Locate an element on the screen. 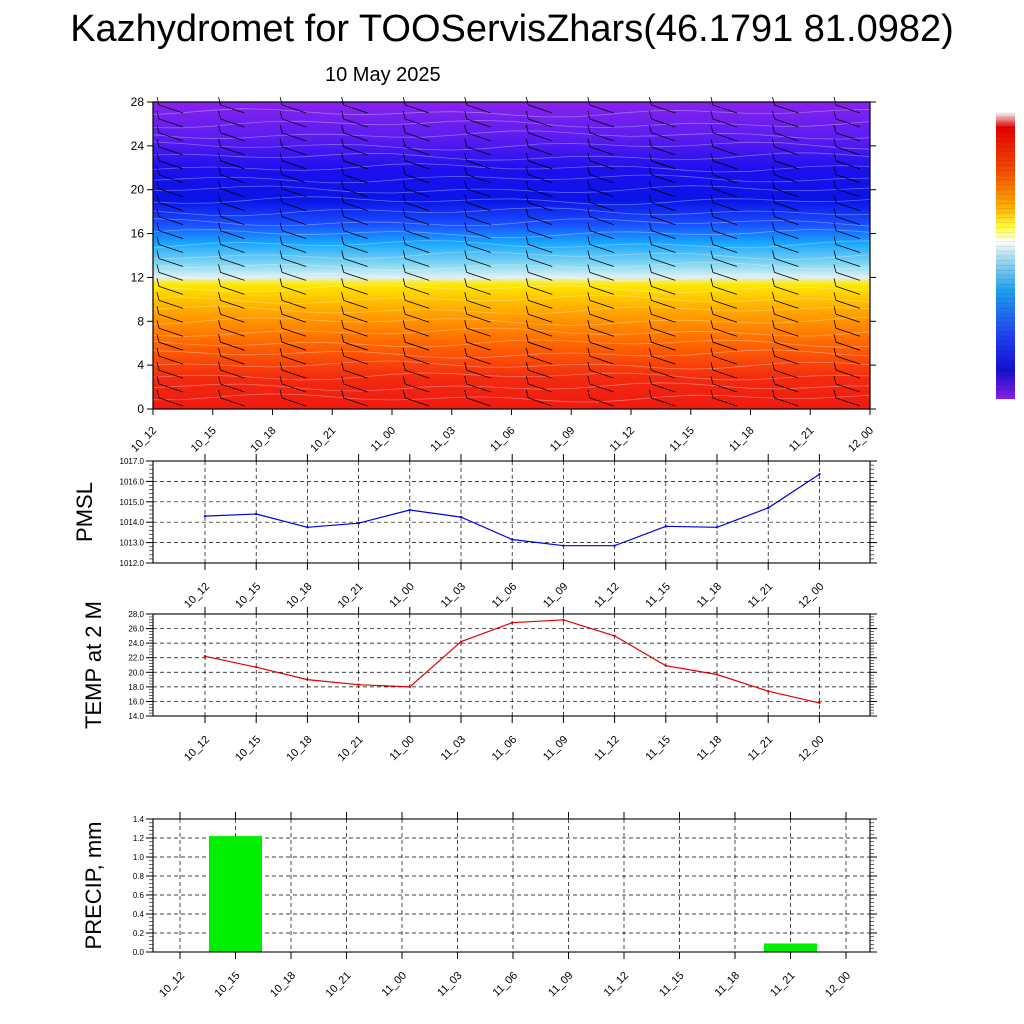 This screenshot has height=1024, width=1024. x-tick-label: 11_06 is located at coordinates (506, 985).